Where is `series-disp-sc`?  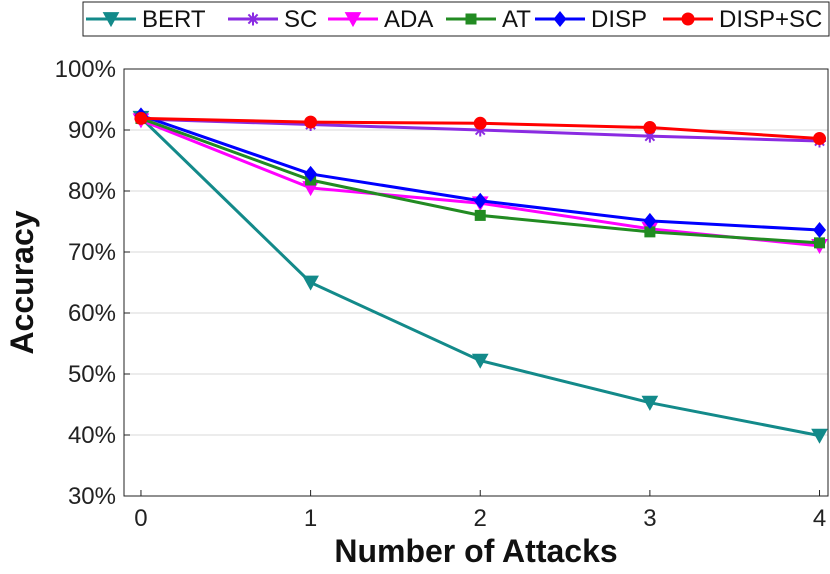
series-disp-sc is located at coordinates (480, 128).